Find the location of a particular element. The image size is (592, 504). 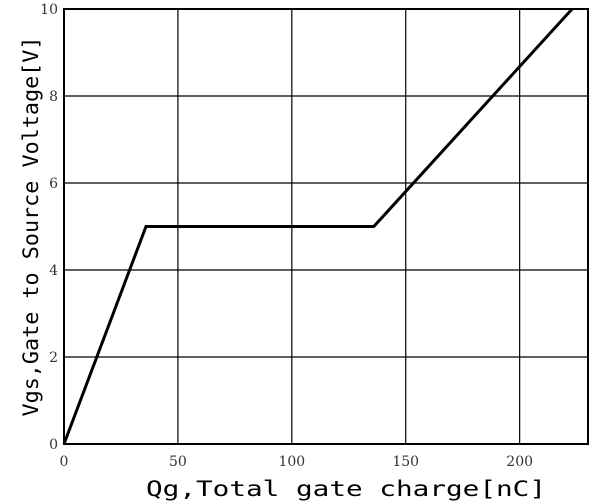

y-axis-label: Vgs,Gate to Source Voltage[V] is located at coordinates (31, 227).